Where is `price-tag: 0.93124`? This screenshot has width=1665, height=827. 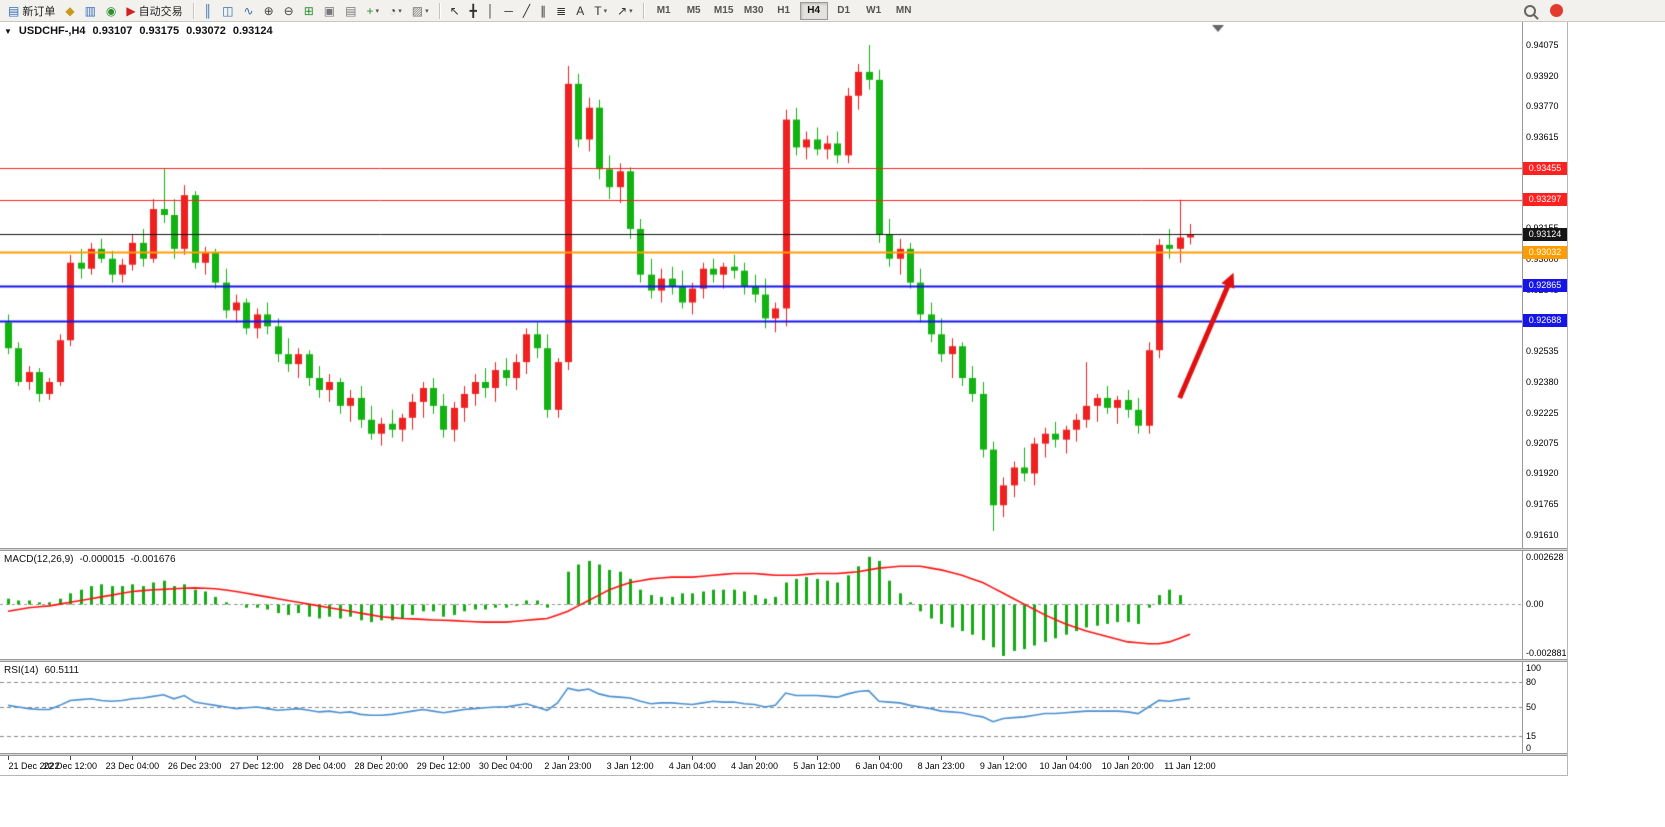 price-tag: 0.93124 is located at coordinates (1545, 234).